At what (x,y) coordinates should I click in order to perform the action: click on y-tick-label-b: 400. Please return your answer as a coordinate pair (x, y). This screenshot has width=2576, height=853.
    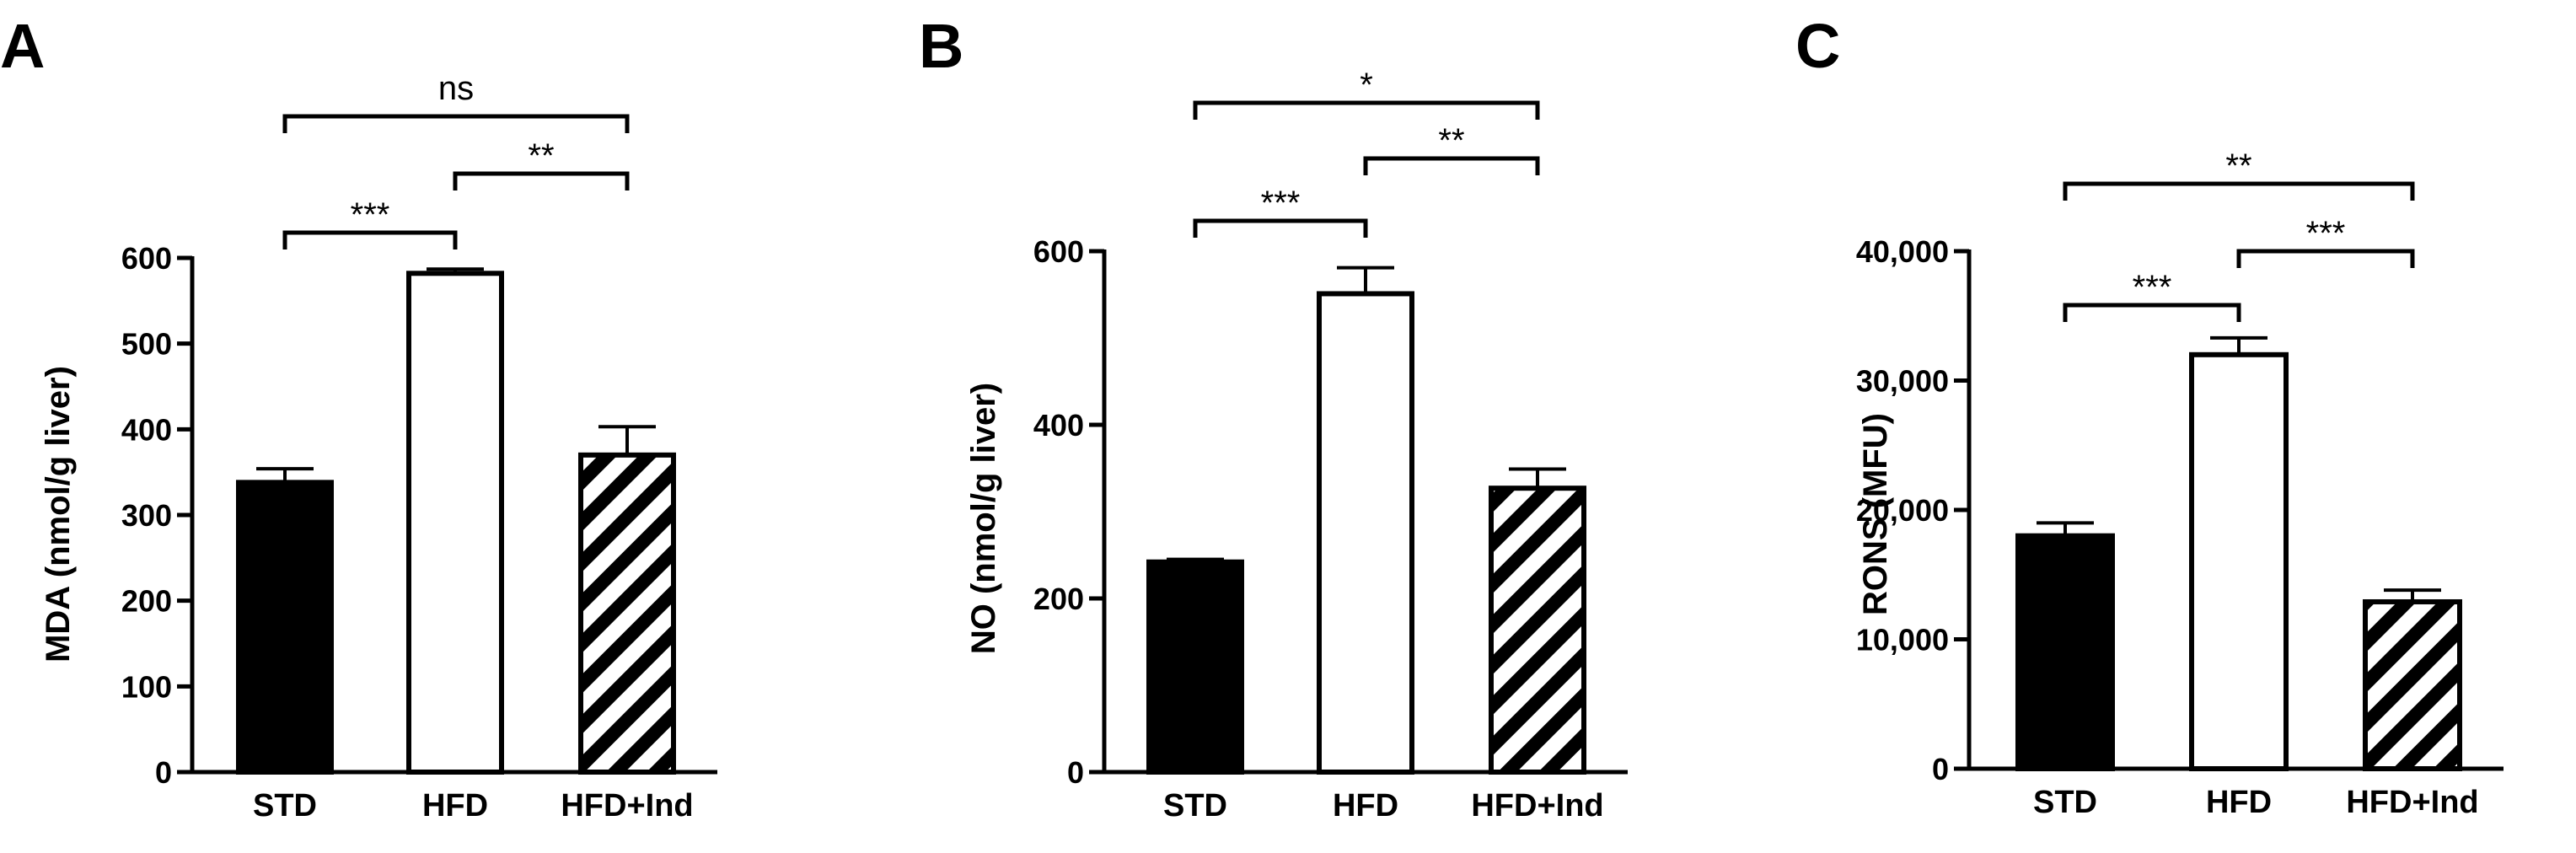
    Looking at the image, I should click on (1058, 425).